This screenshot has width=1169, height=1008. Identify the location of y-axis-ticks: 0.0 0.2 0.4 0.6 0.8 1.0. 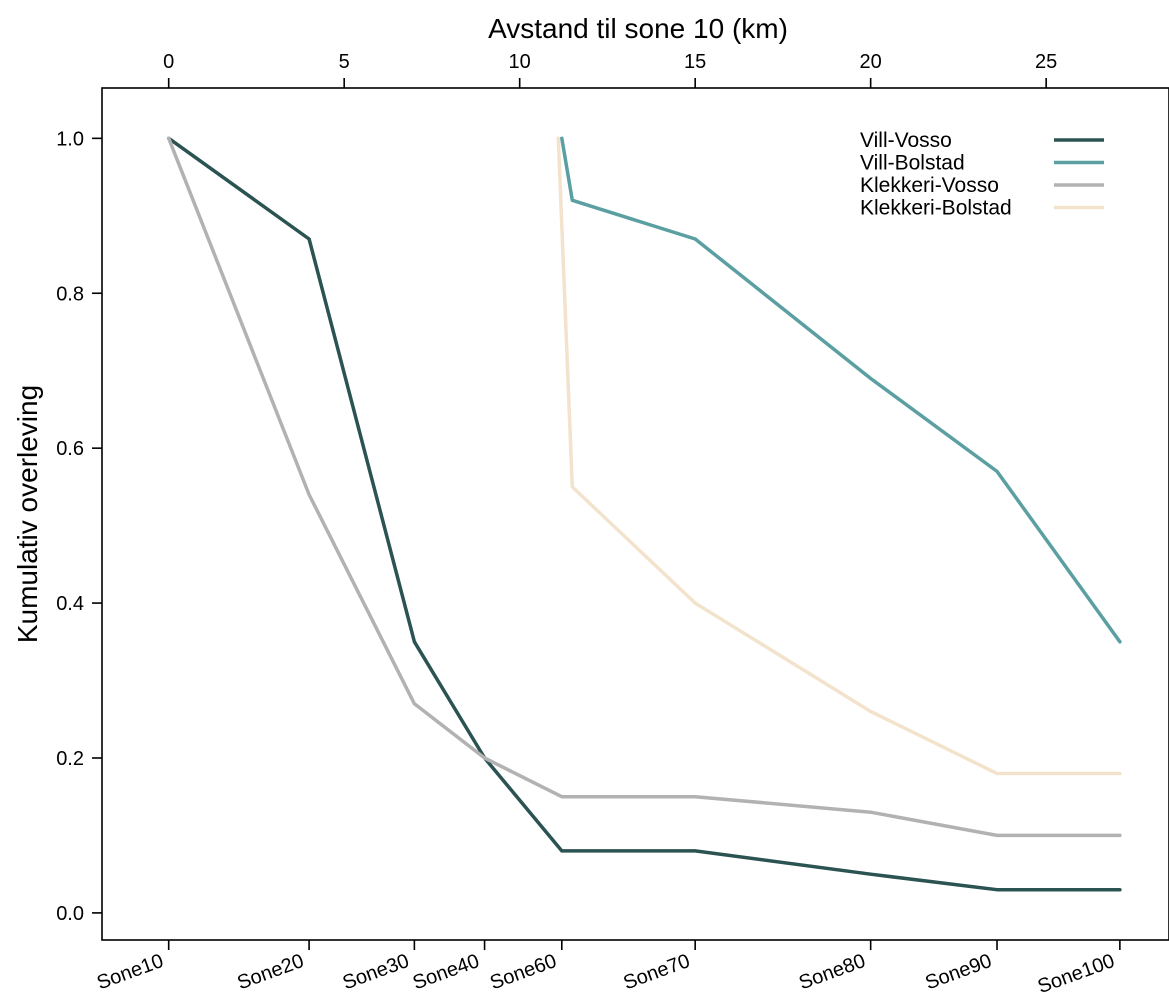
(79, 526).